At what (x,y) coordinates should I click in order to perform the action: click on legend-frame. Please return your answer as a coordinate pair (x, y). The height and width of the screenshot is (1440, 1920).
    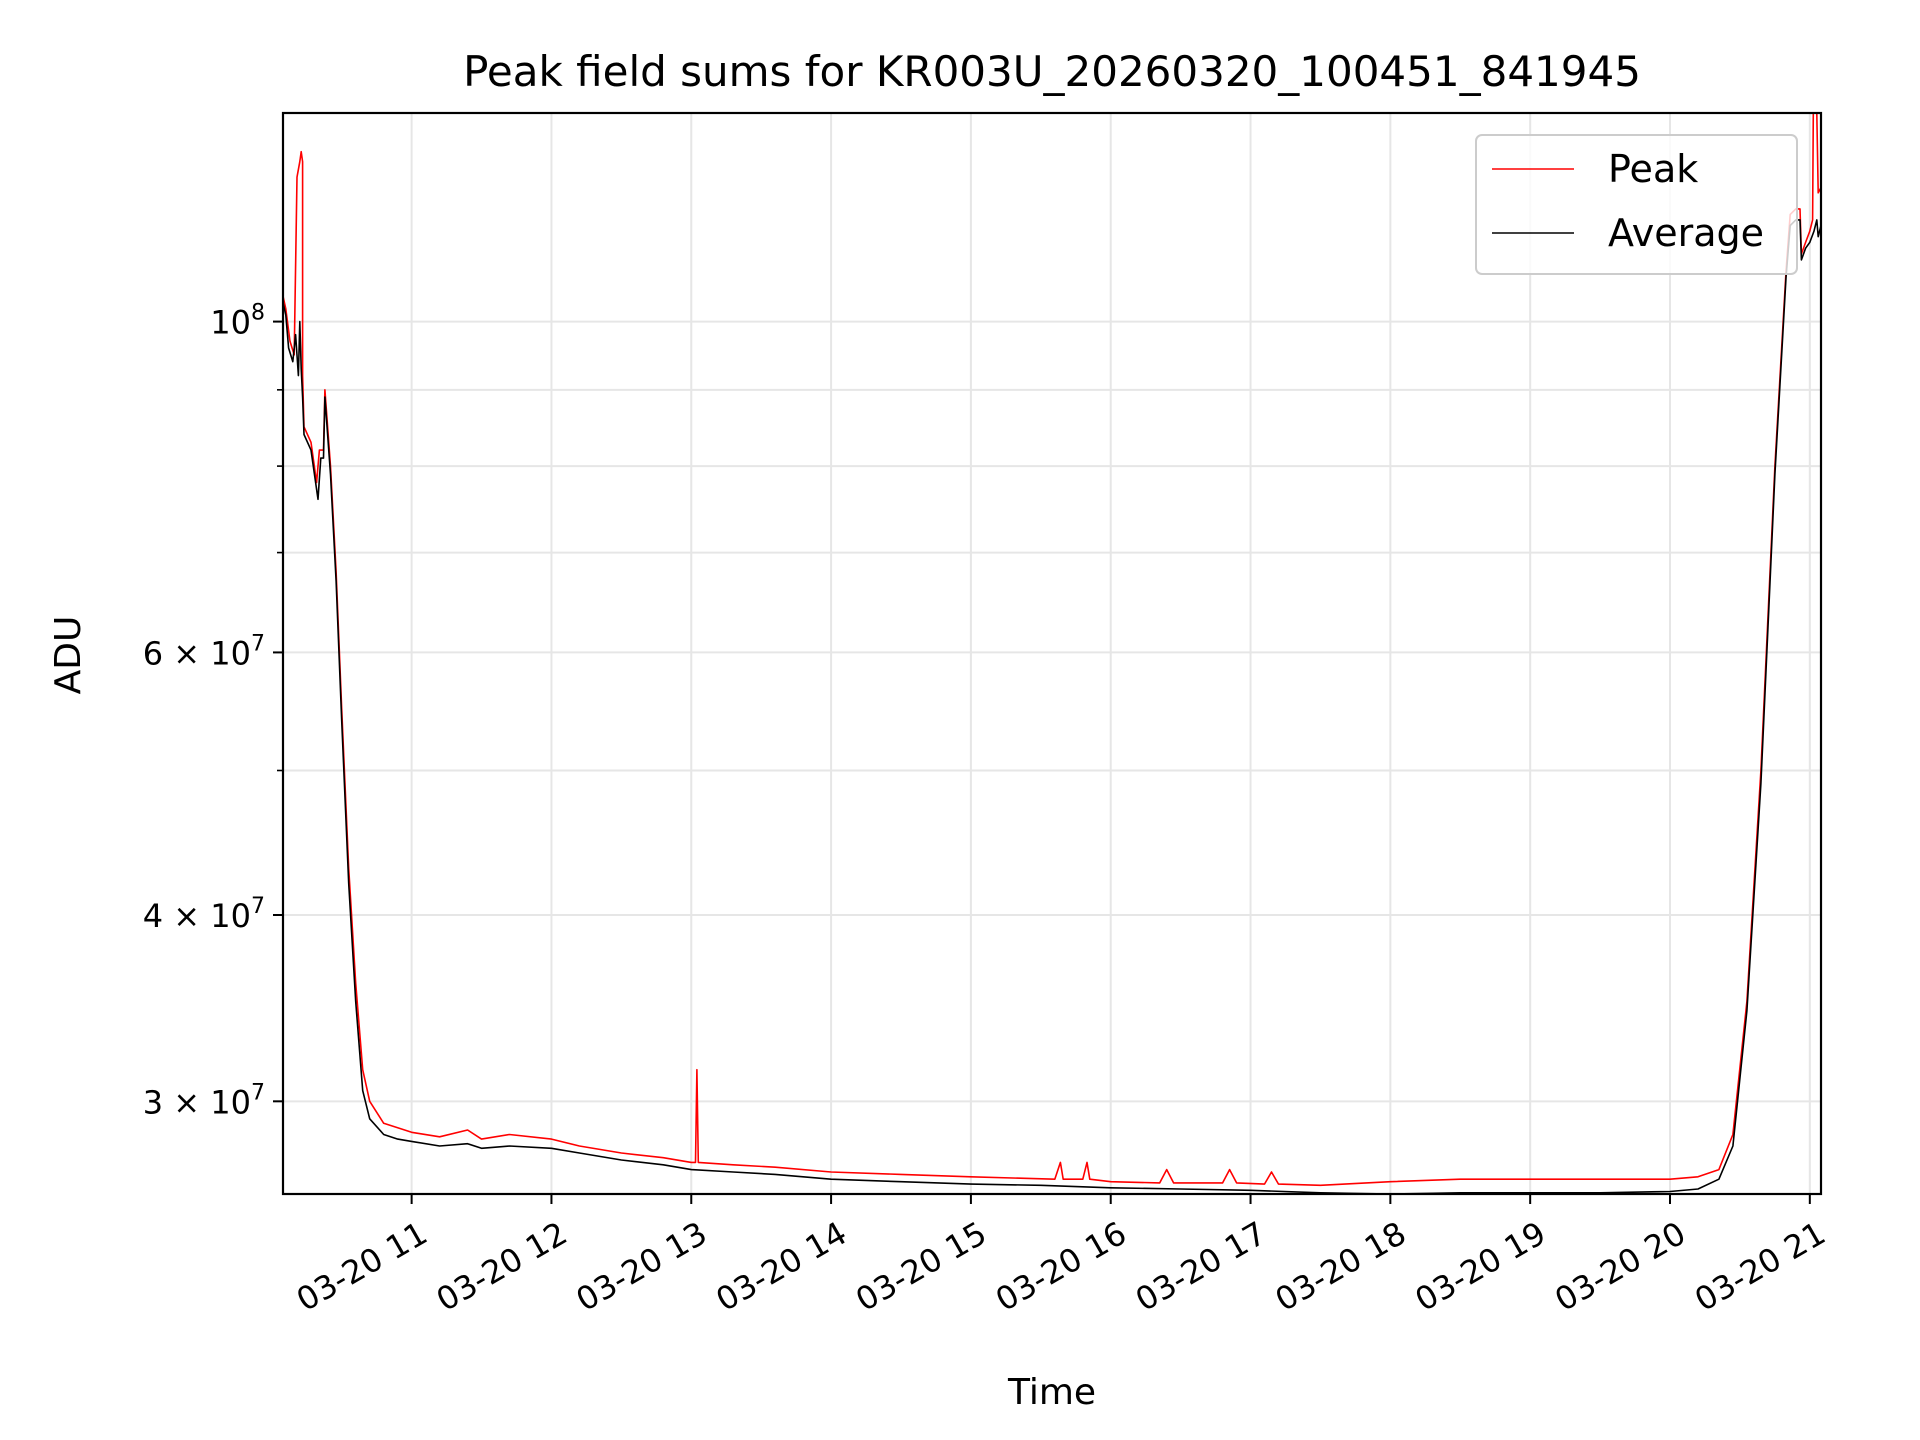
    Looking at the image, I should click on (1636, 204).